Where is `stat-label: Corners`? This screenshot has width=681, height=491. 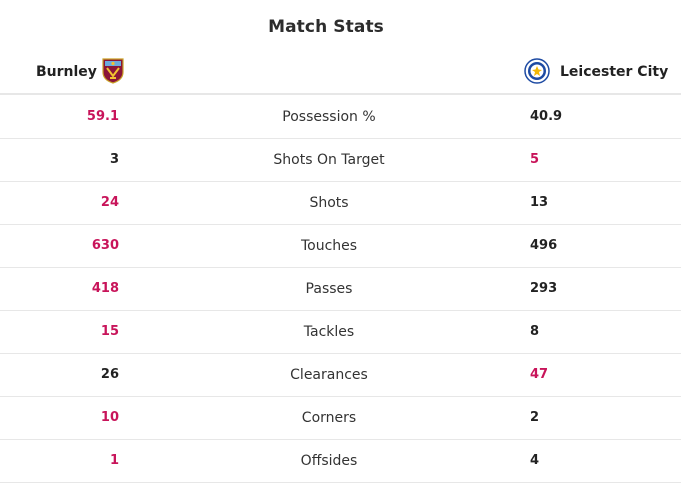 stat-label: Corners is located at coordinates (329, 418).